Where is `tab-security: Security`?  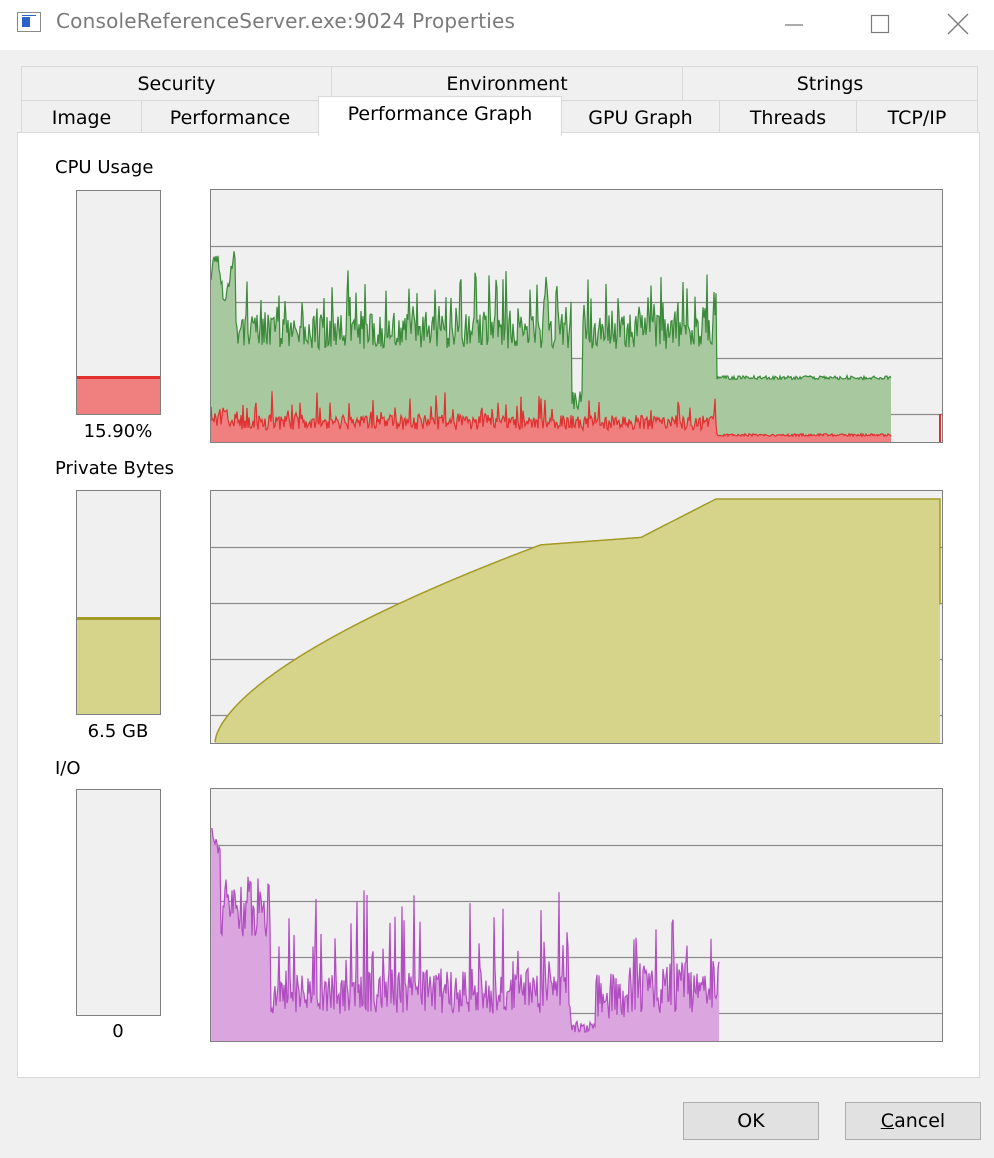 tab-security: Security is located at coordinates (176, 83).